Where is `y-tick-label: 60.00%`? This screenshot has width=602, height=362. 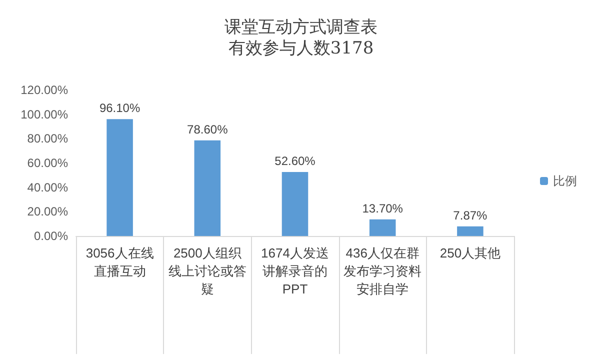 y-tick-label: 60.00% is located at coordinates (47, 163).